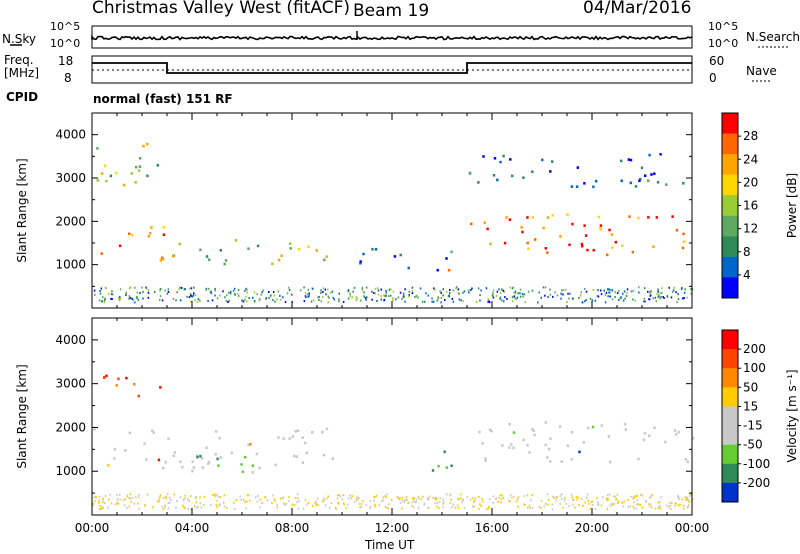 This screenshot has height=554, width=800. What do you see at coordinates (392, 37) in the screenshot?
I see `nsky-line` at bounding box center [392, 37].